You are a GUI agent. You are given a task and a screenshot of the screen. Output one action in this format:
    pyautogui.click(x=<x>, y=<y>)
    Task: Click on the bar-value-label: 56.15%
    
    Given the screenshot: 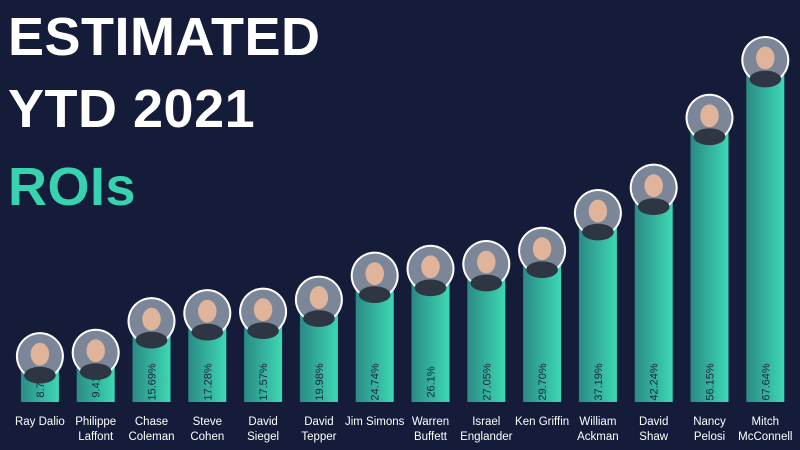 What is the action you would take?
    pyautogui.click(x=711, y=382)
    